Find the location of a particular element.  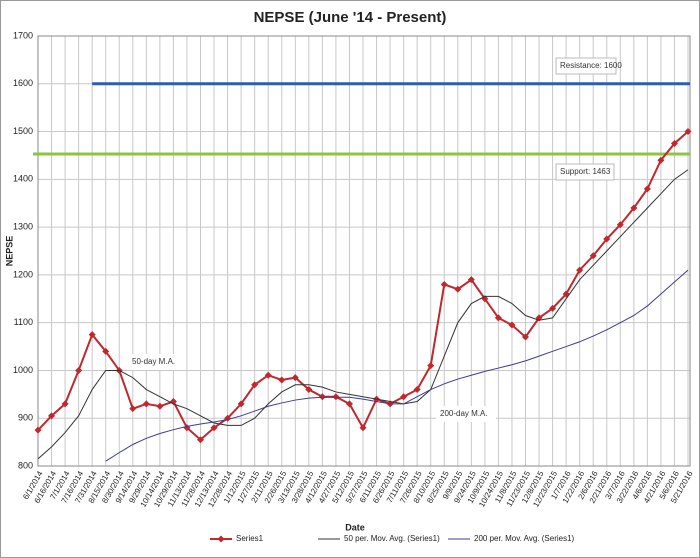

y-axis-title: NEPSE is located at coordinates (9, 251).